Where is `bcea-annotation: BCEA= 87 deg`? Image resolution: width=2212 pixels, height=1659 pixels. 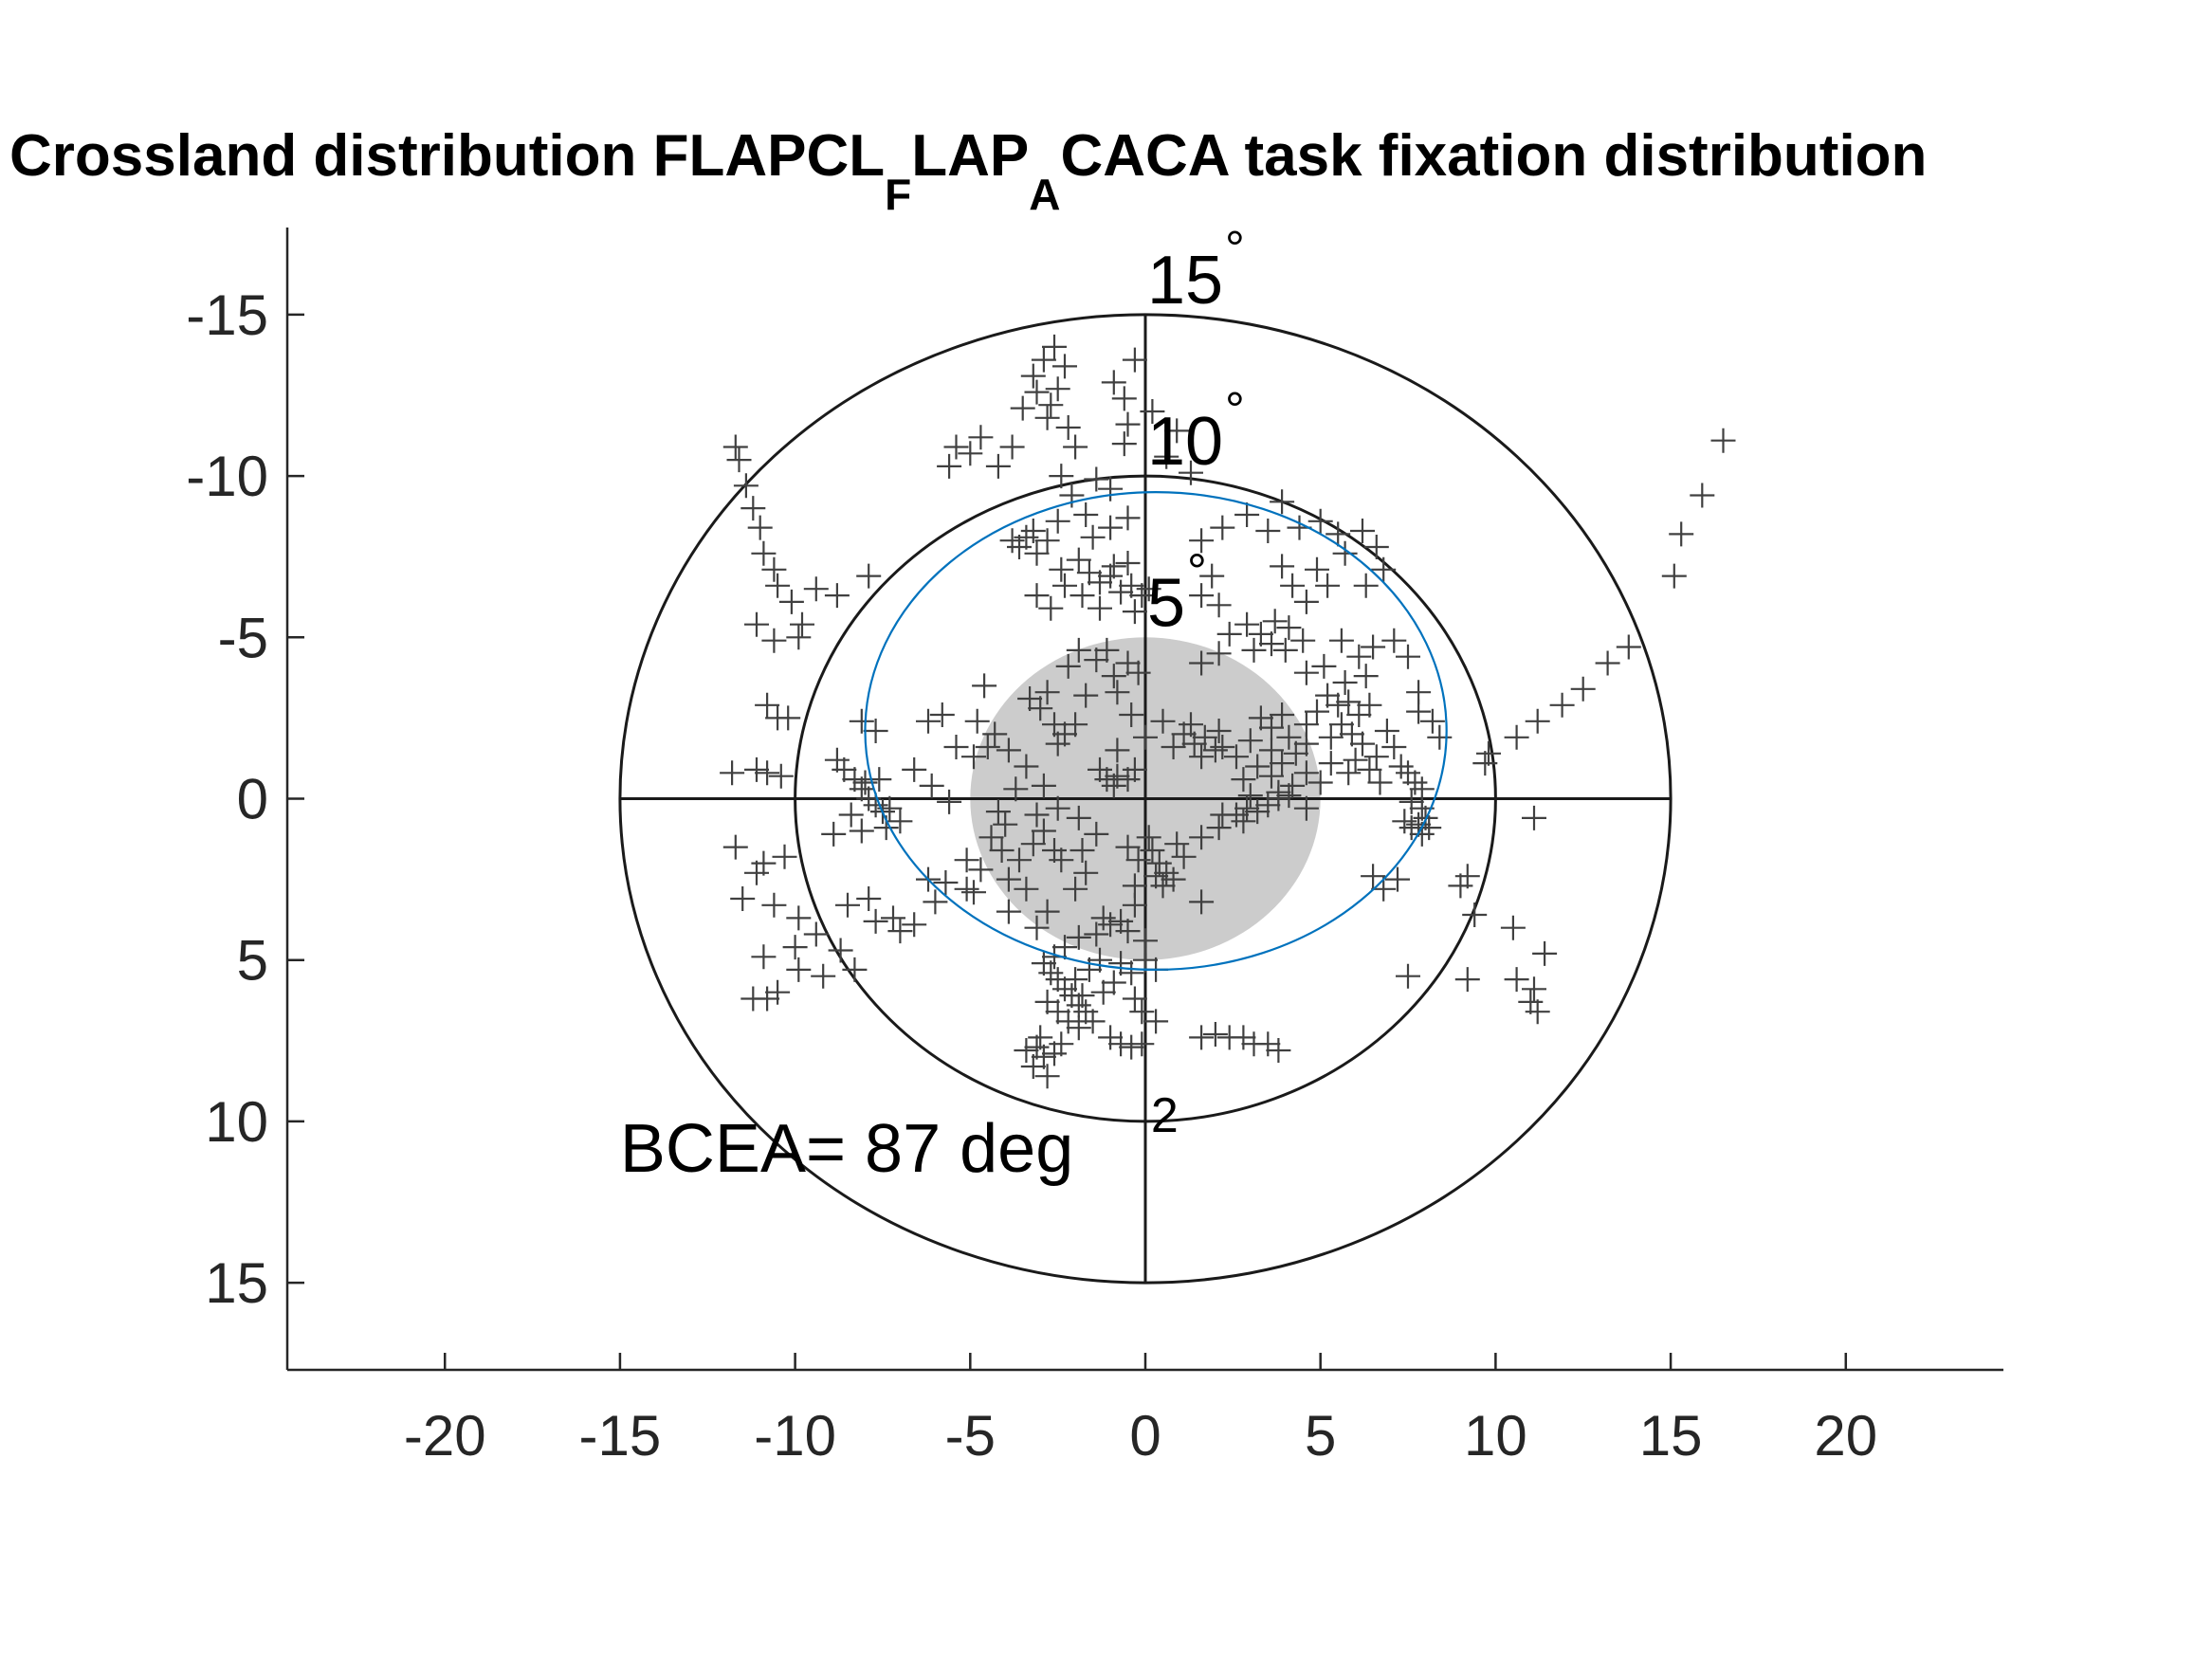 bcea-annotation: BCEA= 87 deg is located at coordinates (846, 1149).